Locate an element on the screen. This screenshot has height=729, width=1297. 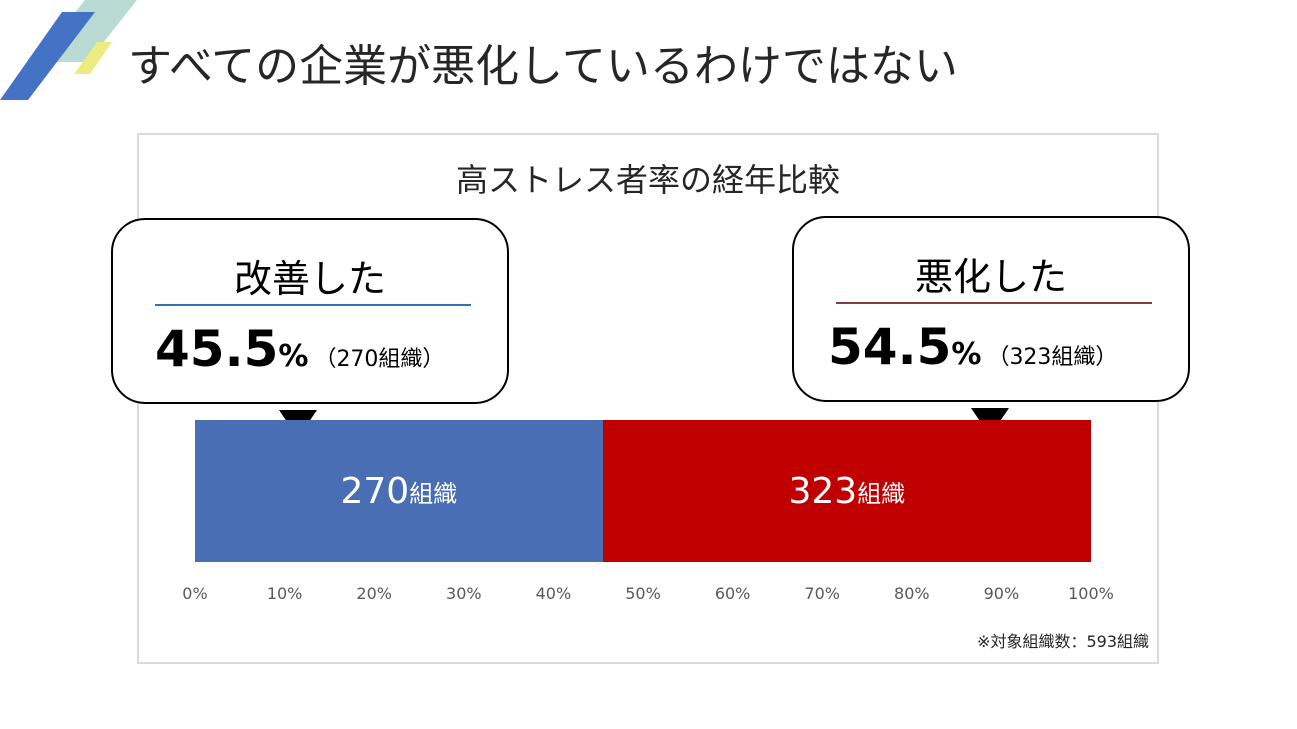
bar-data-label: 270 組織 is located at coordinates (399, 491).